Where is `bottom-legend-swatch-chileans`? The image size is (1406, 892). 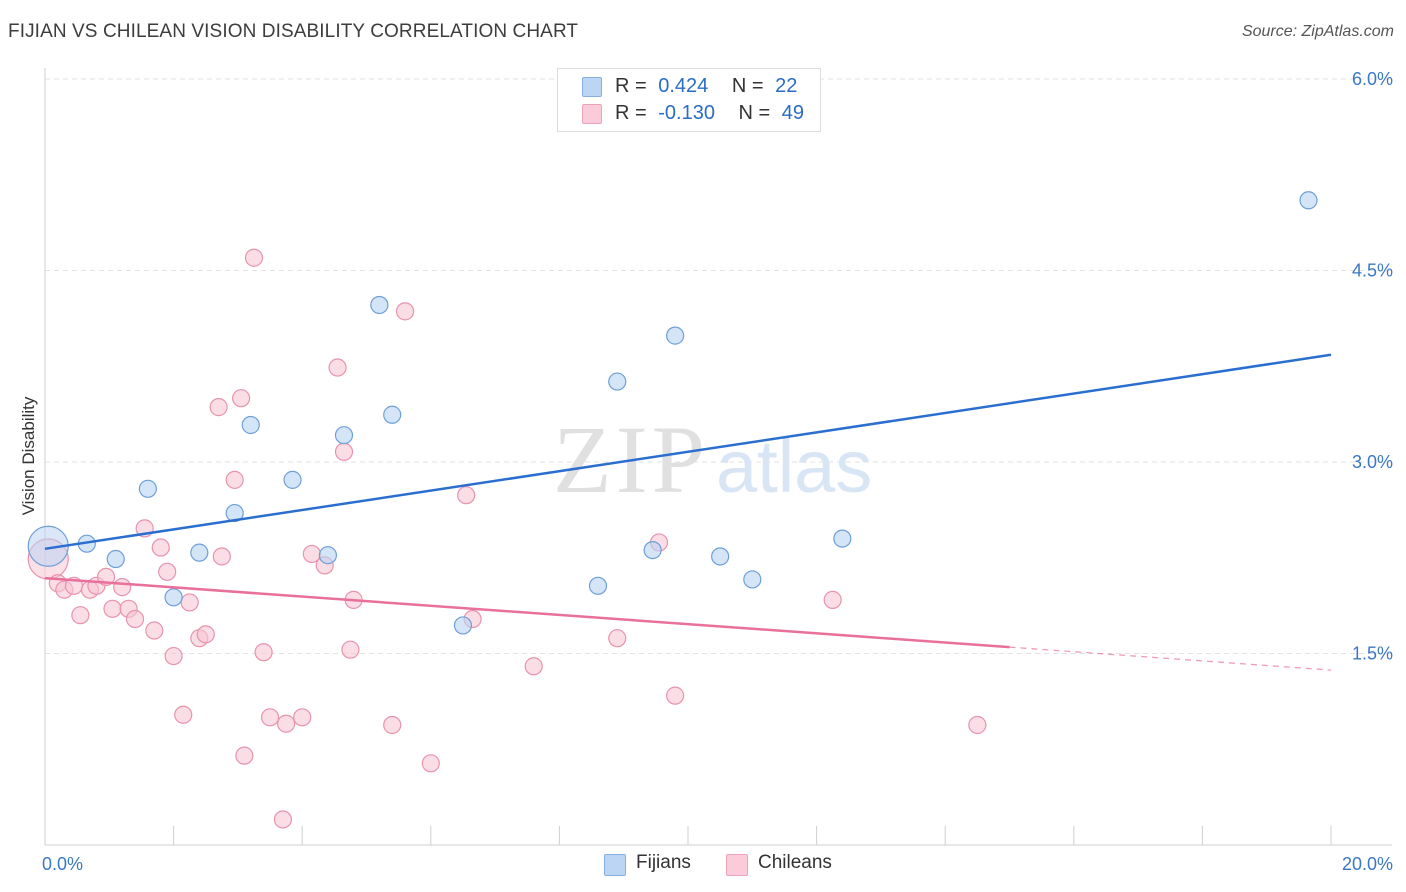
bottom-legend-swatch-chileans is located at coordinates (737, 865).